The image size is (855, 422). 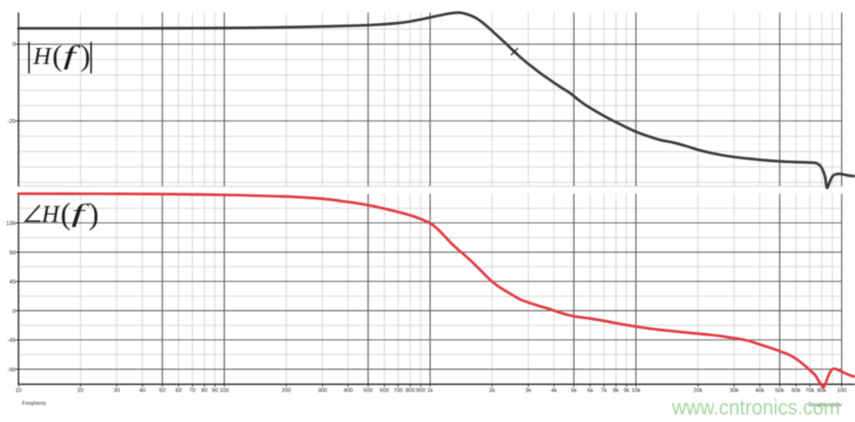 What do you see at coordinates (11, 122) in the screenshot?
I see `svg-text: -20` at bounding box center [11, 122].